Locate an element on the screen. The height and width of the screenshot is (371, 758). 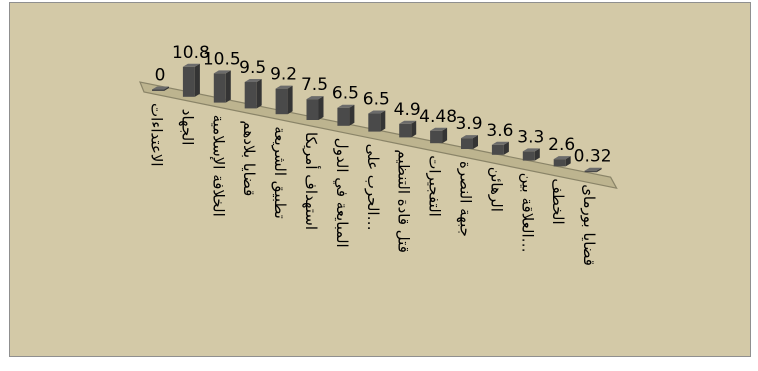
data-label: 10.5 is located at coordinates (222, 59).